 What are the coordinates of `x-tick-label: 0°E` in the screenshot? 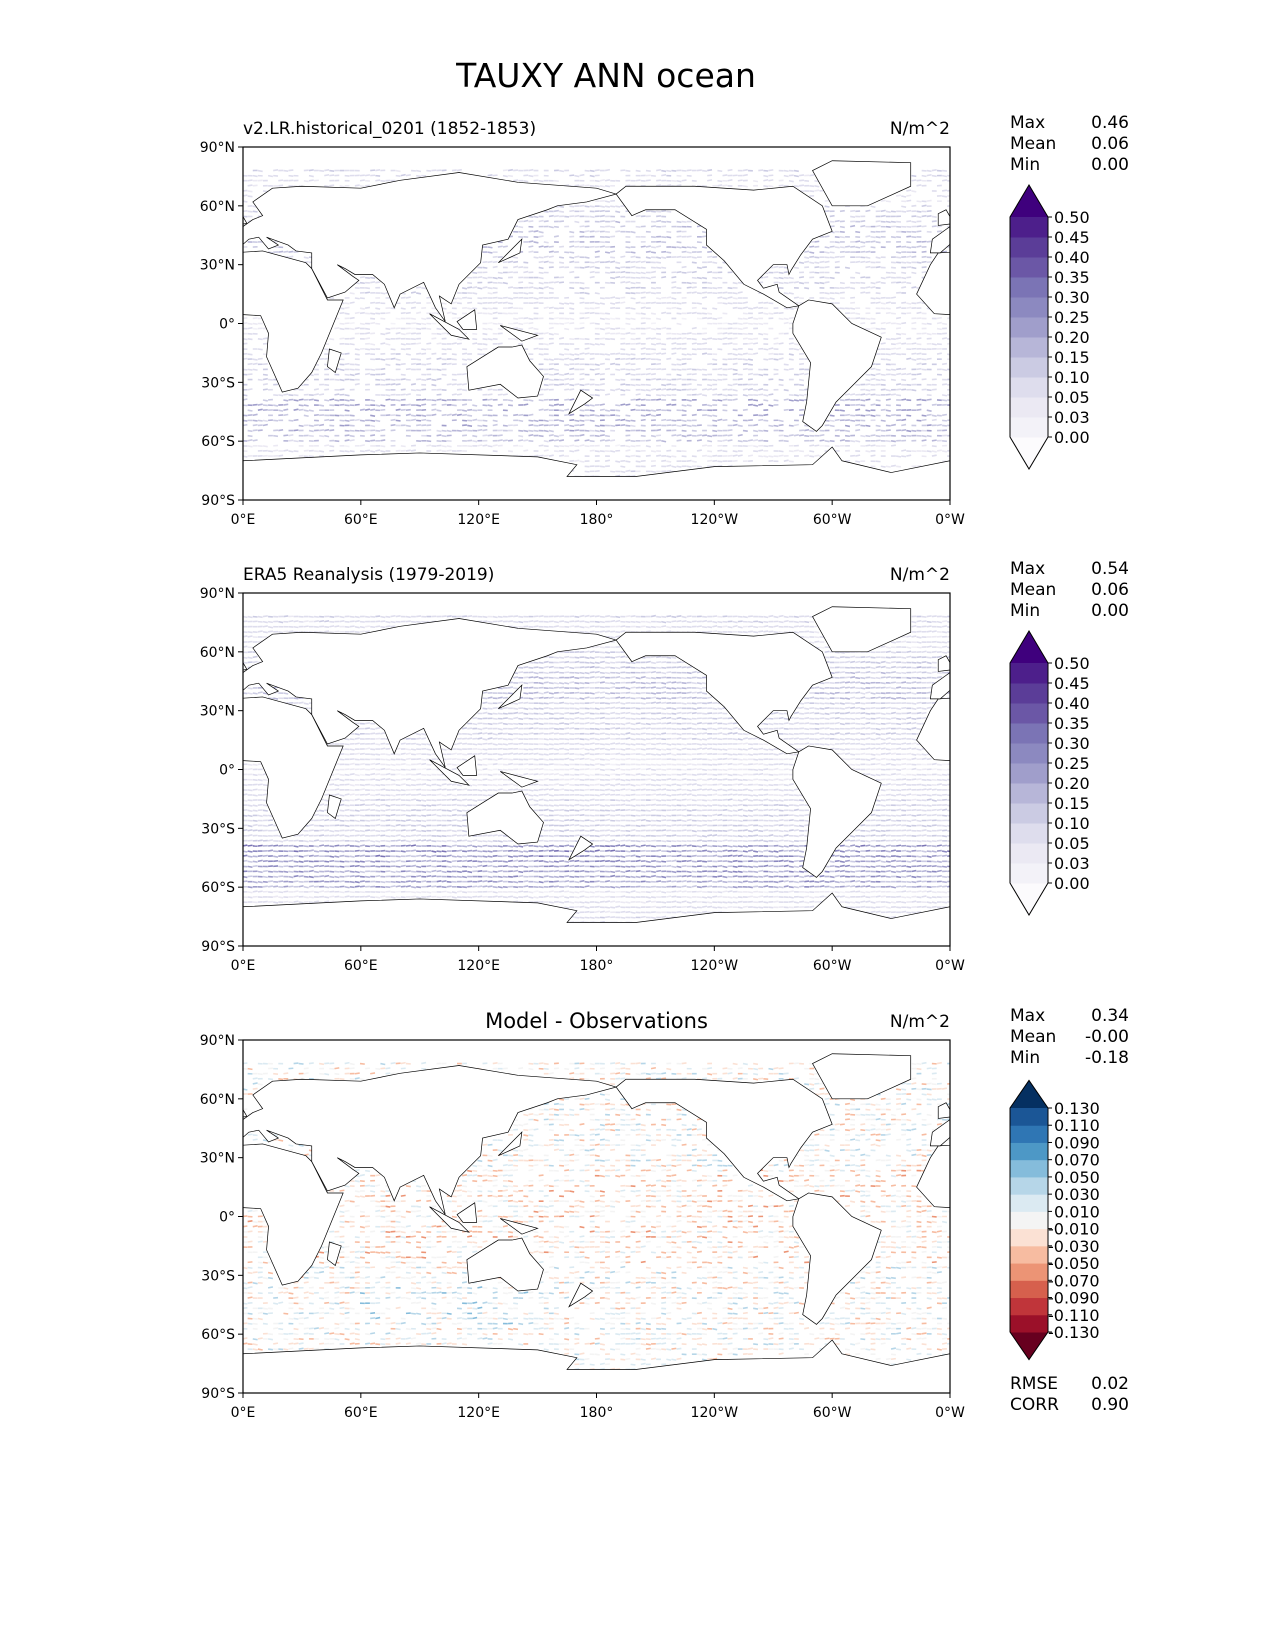 It's located at (243, 520).